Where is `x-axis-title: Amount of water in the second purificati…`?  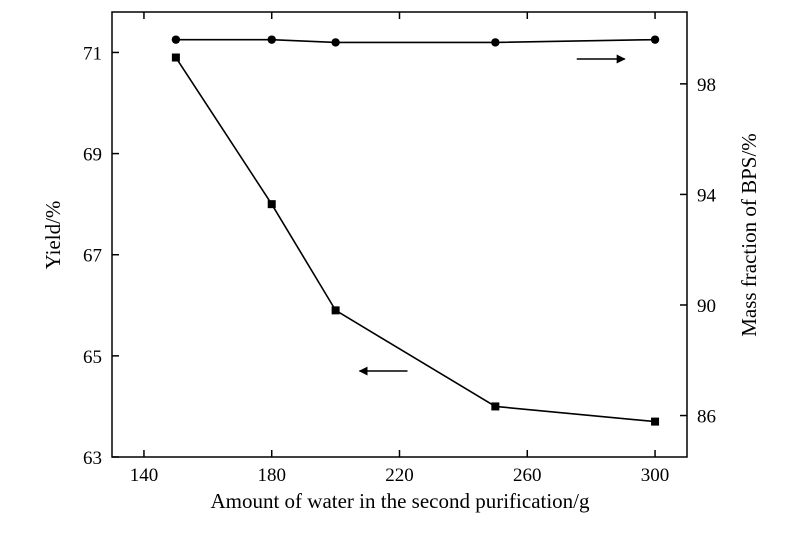
x-axis-title: Amount of water in the second purificati… is located at coordinates (400, 501).